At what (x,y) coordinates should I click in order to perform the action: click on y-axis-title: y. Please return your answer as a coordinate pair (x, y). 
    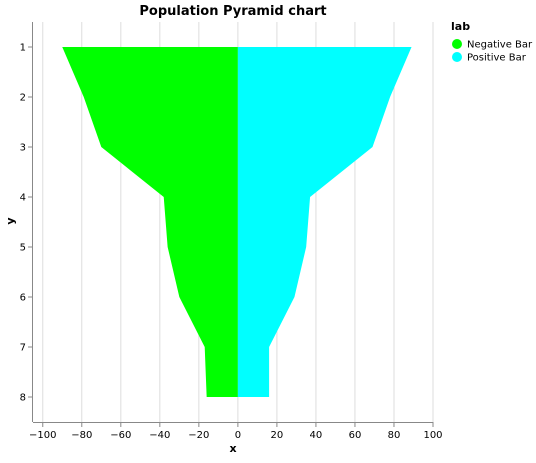
    Looking at the image, I should click on (10, 220).